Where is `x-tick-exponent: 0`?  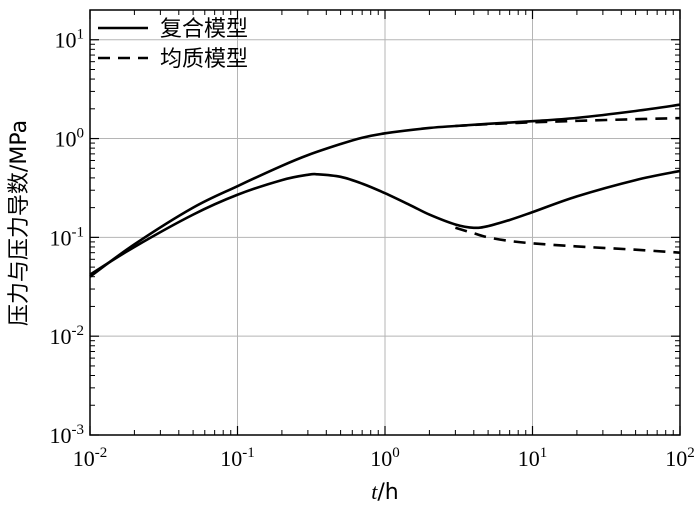 x-tick-exponent: 0 is located at coordinates (396, 453).